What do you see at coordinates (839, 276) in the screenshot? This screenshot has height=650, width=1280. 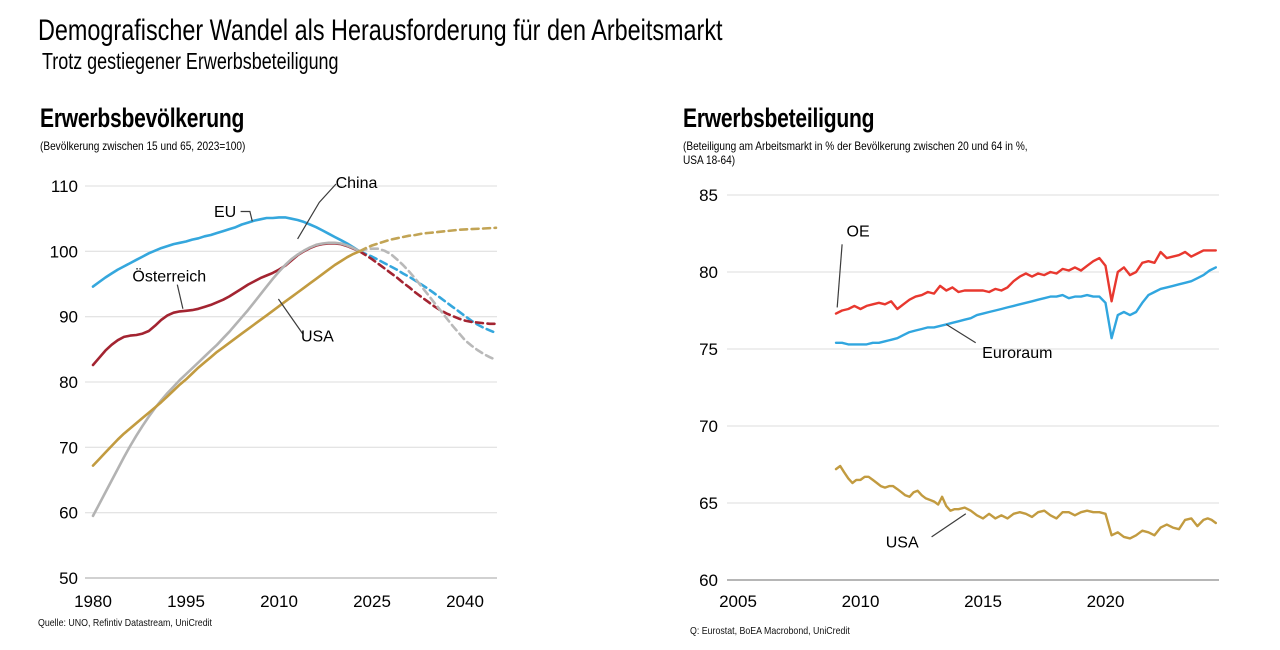 I see `annotation-connector-oe` at bounding box center [839, 276].